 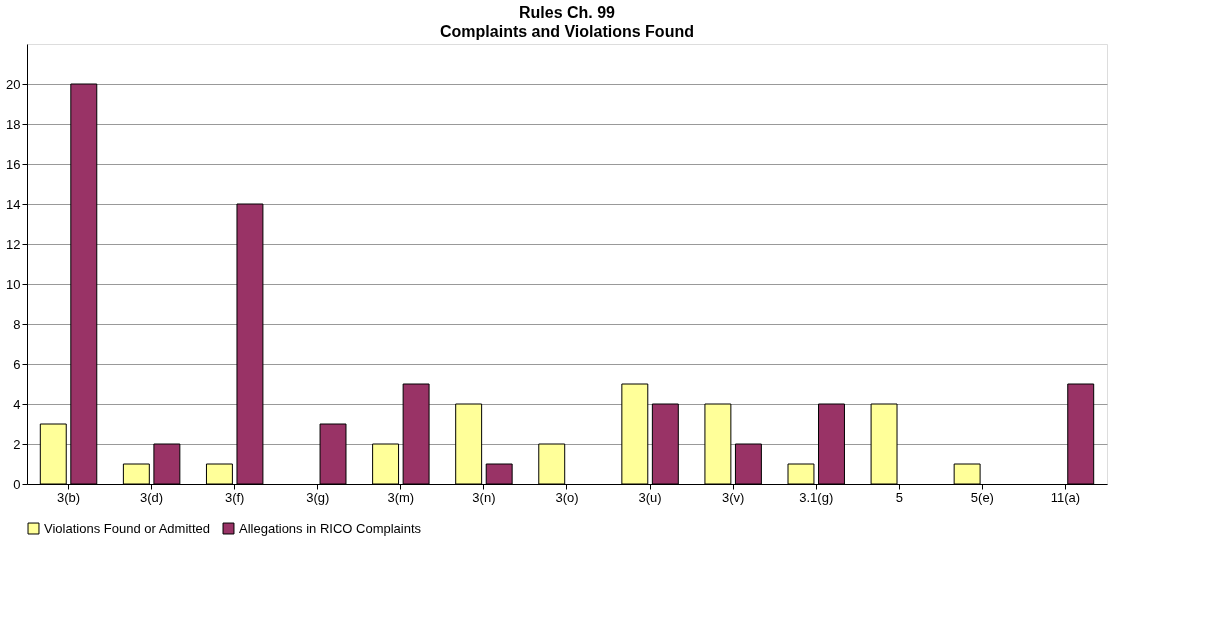 I want to click on x-tick-label: 3(o), so click(x=567, y=497).